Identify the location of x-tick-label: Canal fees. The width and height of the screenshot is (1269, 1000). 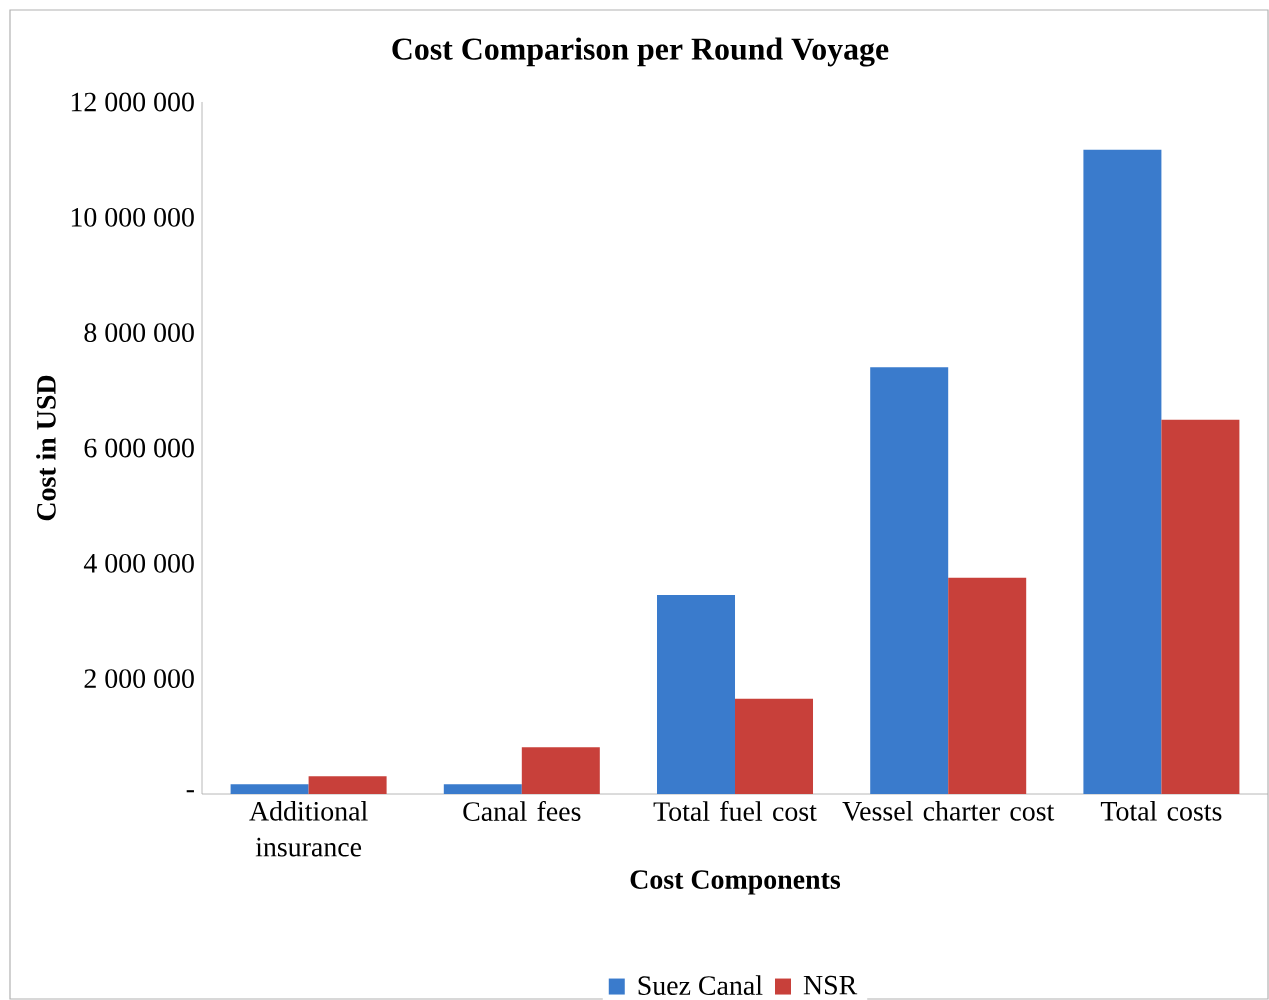
(522, 811).